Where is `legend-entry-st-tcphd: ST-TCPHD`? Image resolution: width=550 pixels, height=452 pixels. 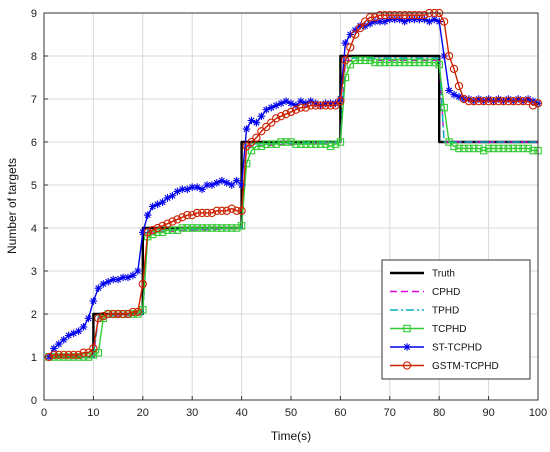
legend-entry-st-tcphd: ST-TCPHD is located at coordinates (436, 348).